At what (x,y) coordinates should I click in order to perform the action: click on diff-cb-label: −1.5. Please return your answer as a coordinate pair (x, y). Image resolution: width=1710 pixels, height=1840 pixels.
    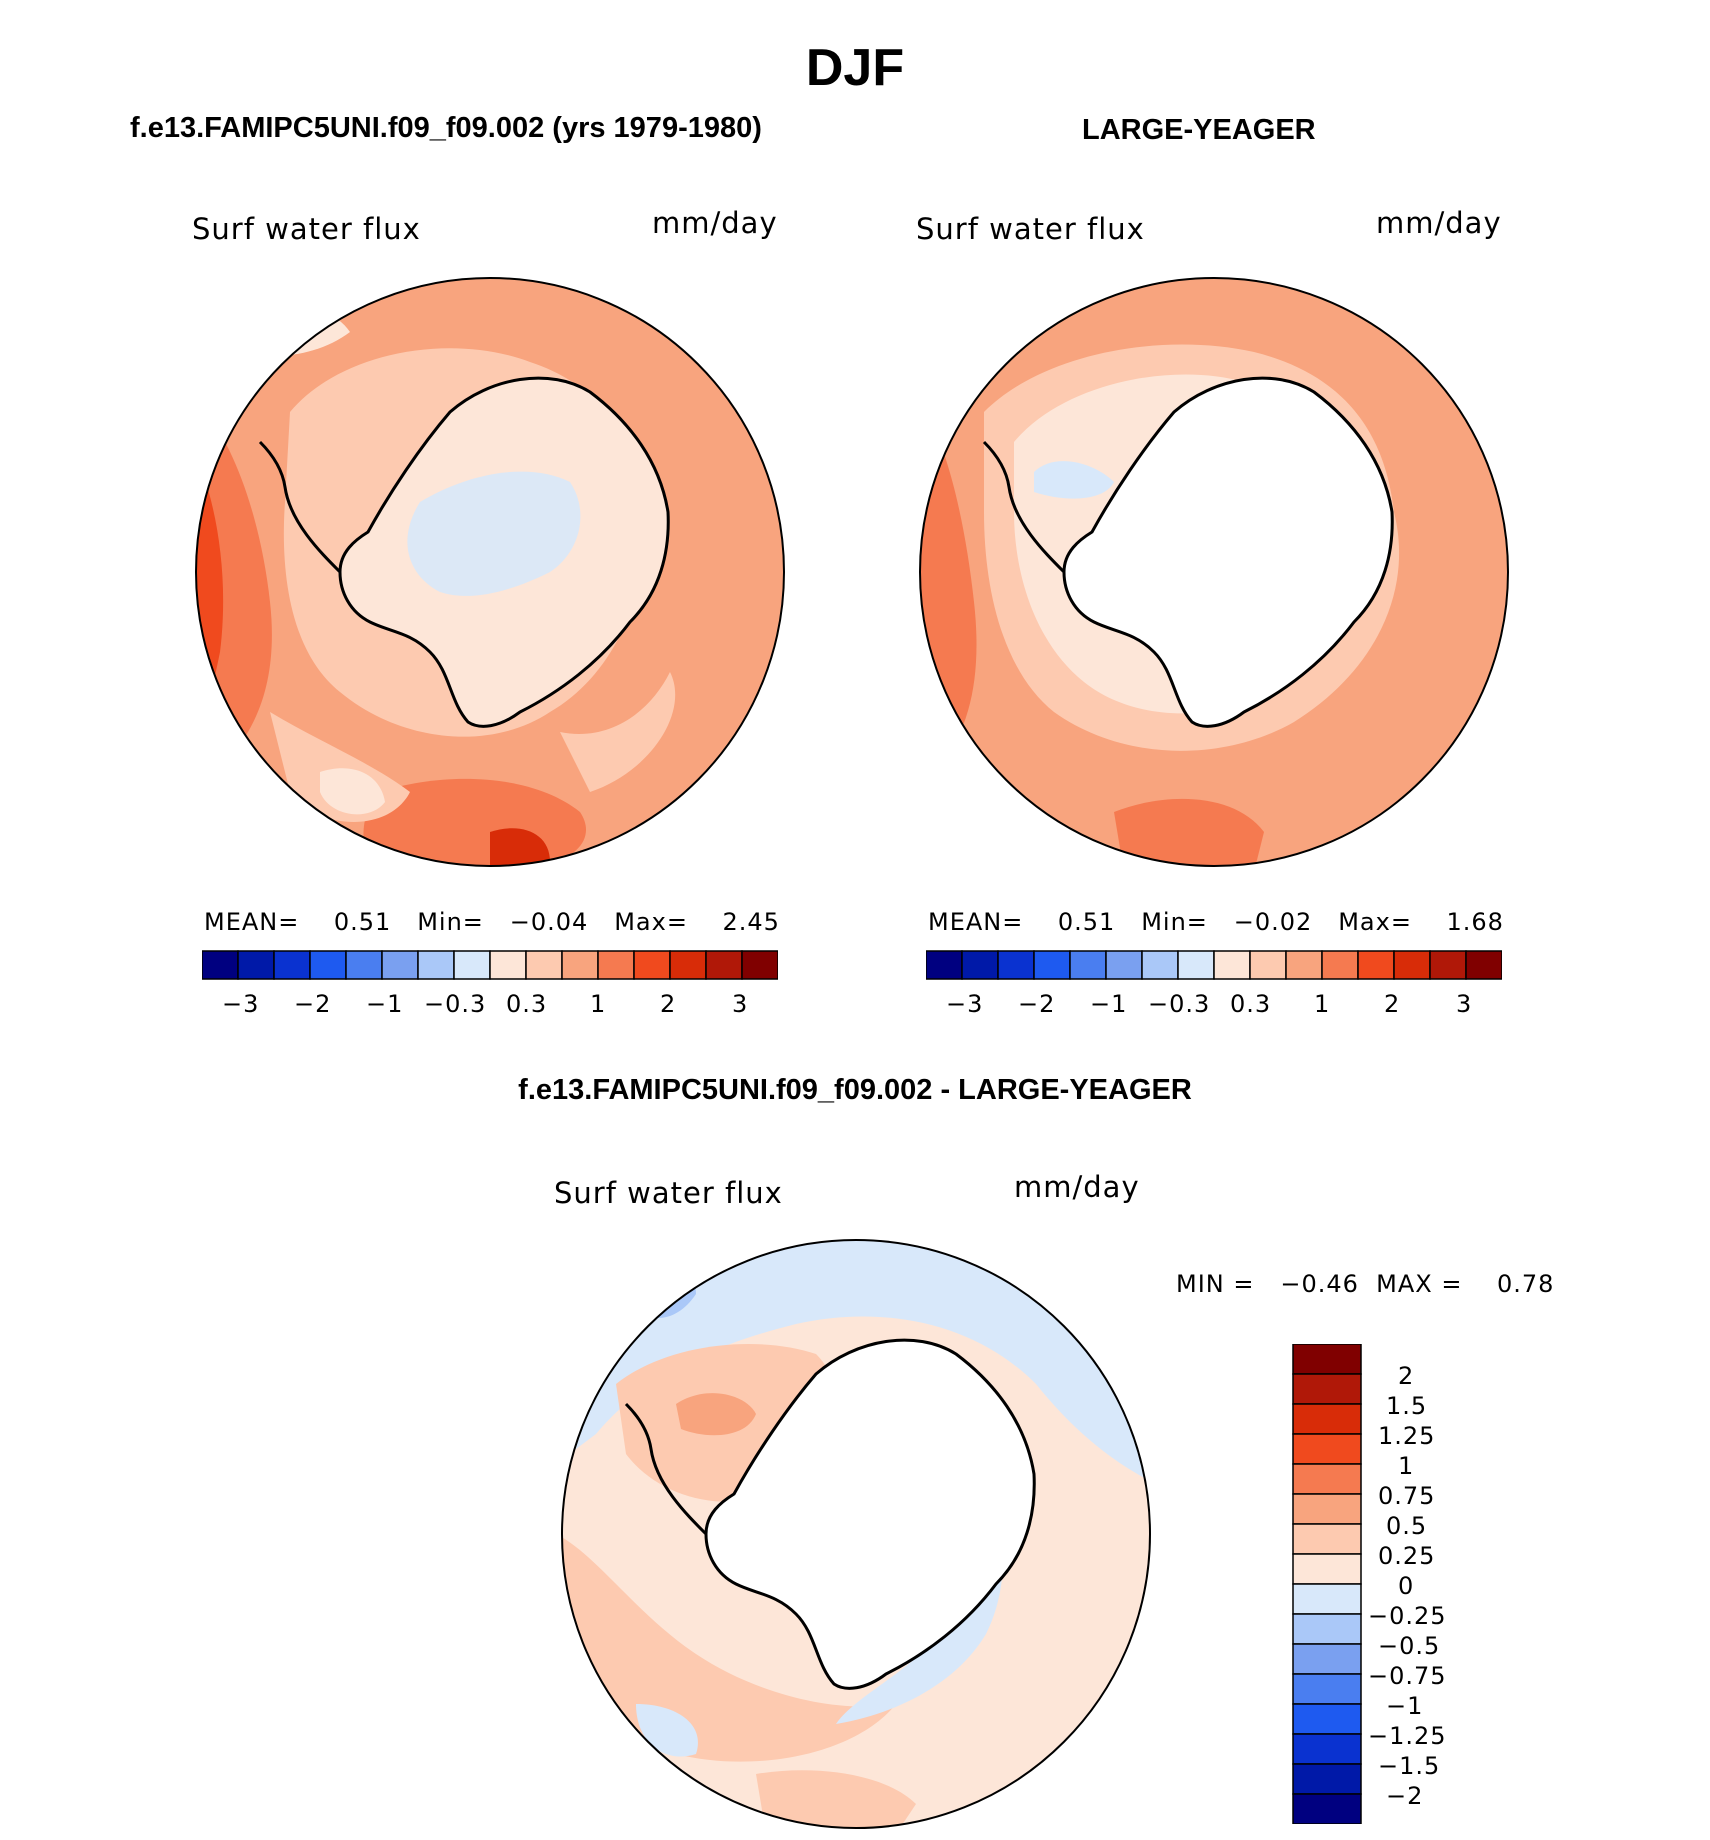
    Looking at the image, I should click on (1409, 1766).